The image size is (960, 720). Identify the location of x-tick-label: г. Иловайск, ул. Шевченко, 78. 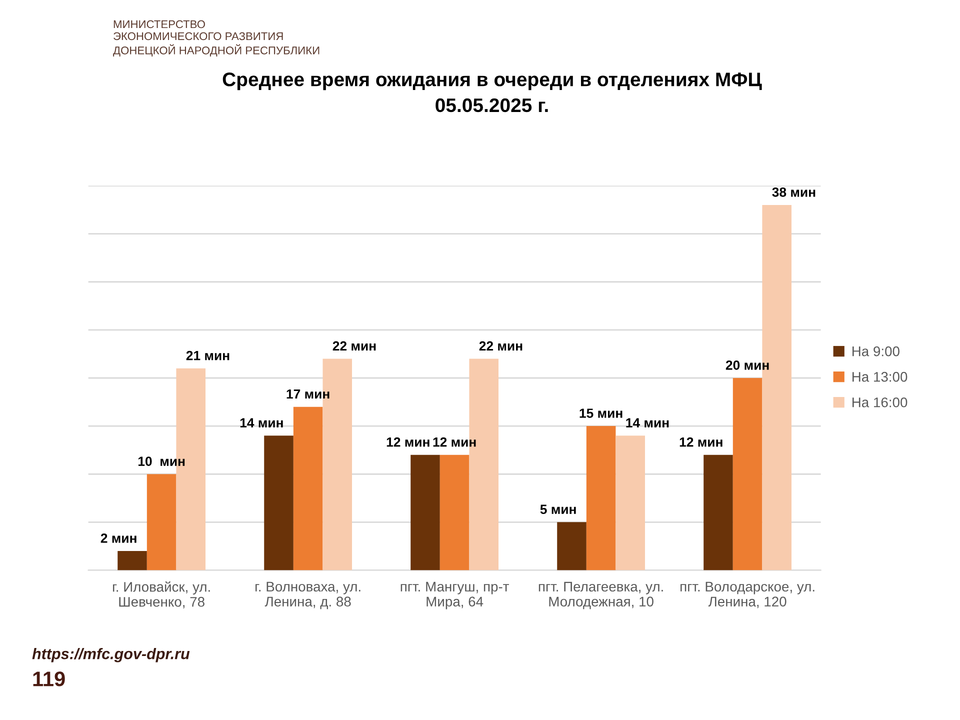
(161, 594).